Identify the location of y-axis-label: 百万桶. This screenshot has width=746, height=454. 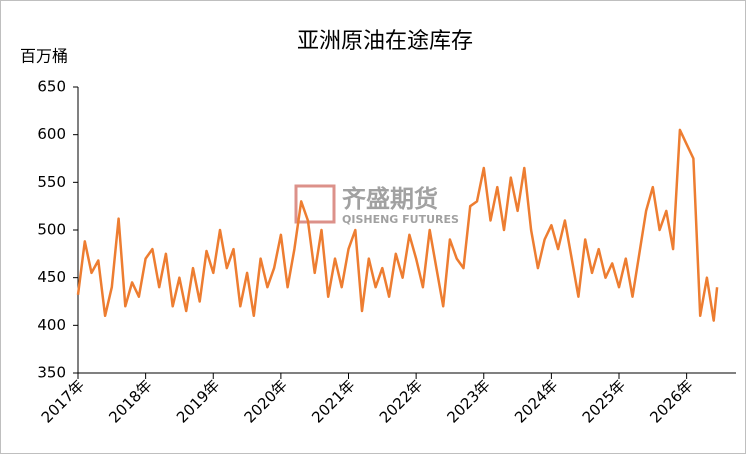
(44, 56).